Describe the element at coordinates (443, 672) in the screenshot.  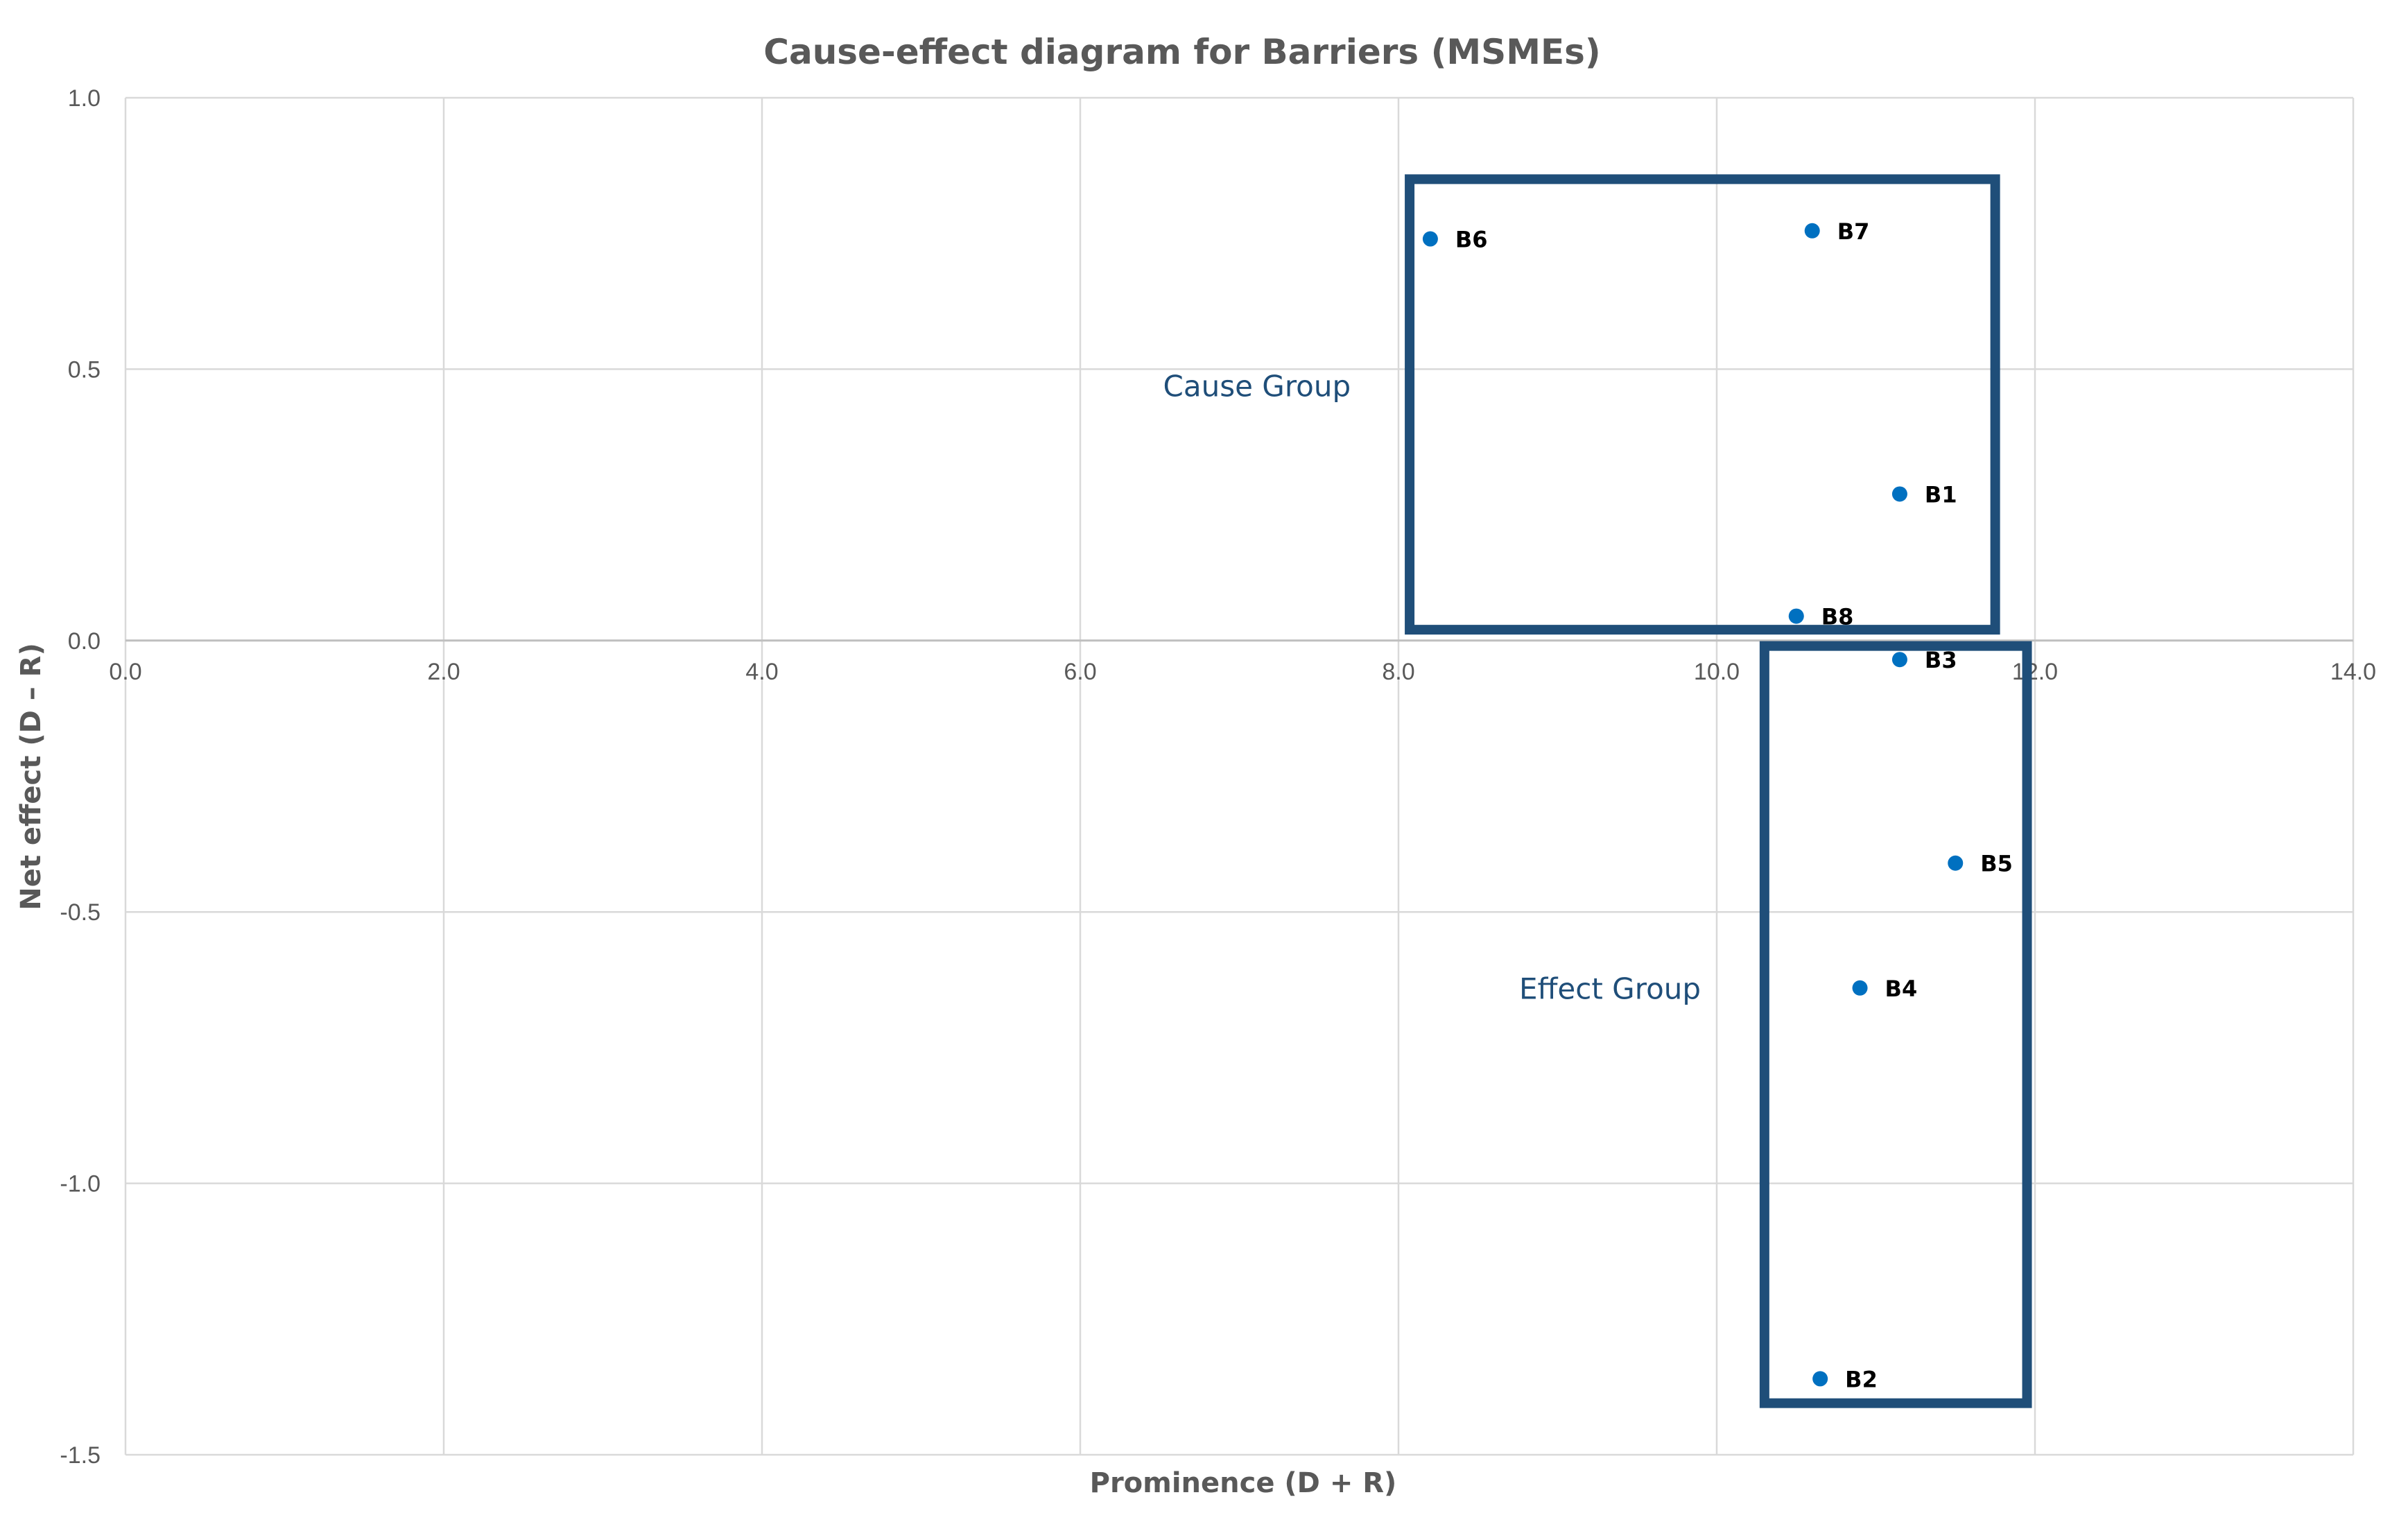
I see `x-tick-label: 2.0` at that location.